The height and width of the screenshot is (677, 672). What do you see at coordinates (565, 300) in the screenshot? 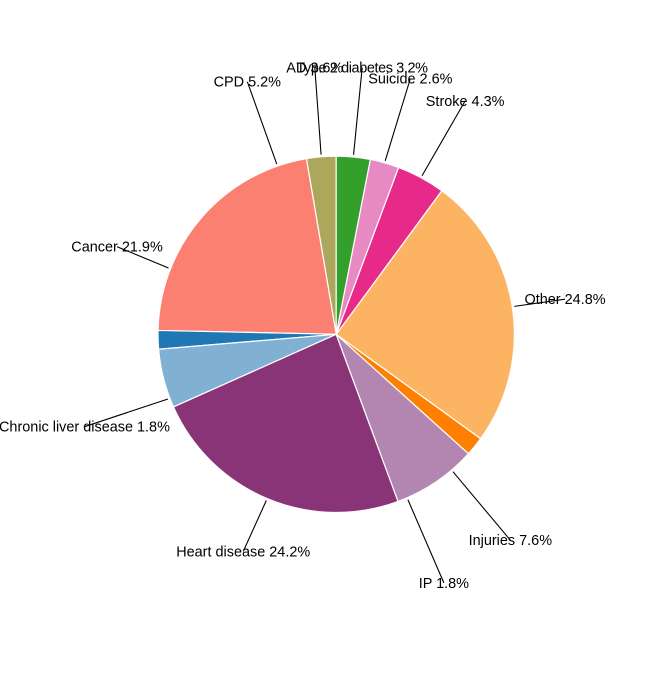
I see `svg-text: Other 24.8%` at bounding box center [565, 300].